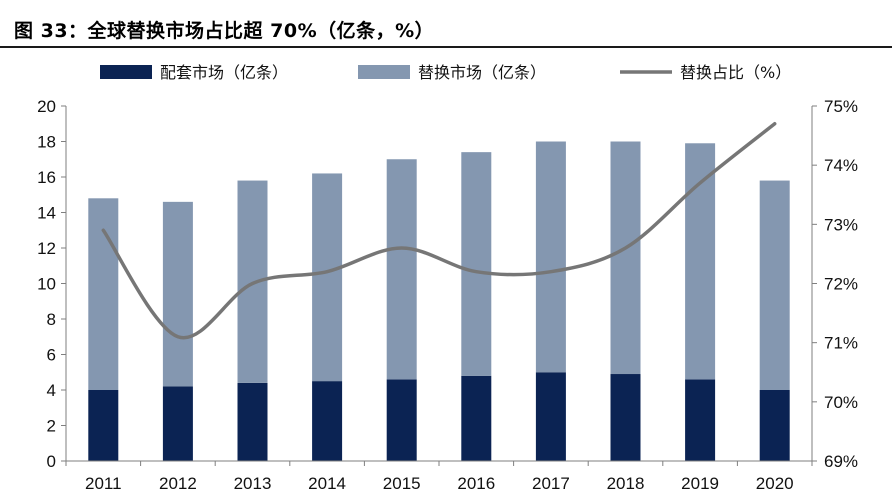 Image resolution: width=892 pixels, height=490 pixels. I want to click on y-right-tick-label: 74%, so click(841, 165).